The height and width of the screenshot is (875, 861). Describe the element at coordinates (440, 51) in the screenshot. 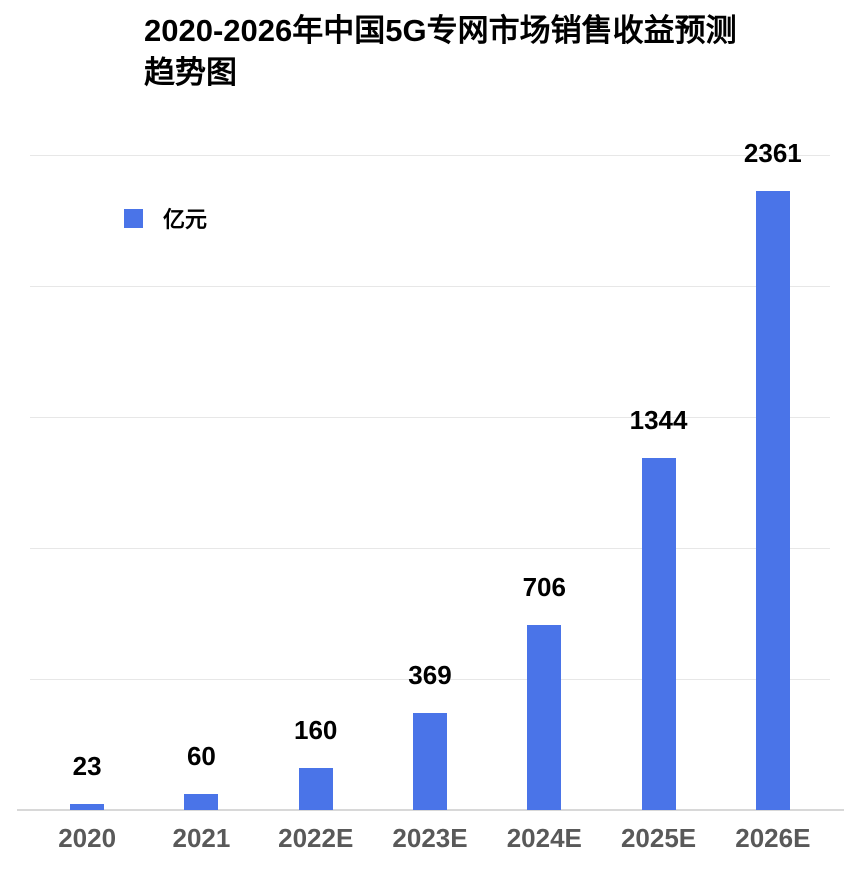

I see `chart-title: 2020-2026年中国5G专网市场销售收益预测趋势图` at that location.